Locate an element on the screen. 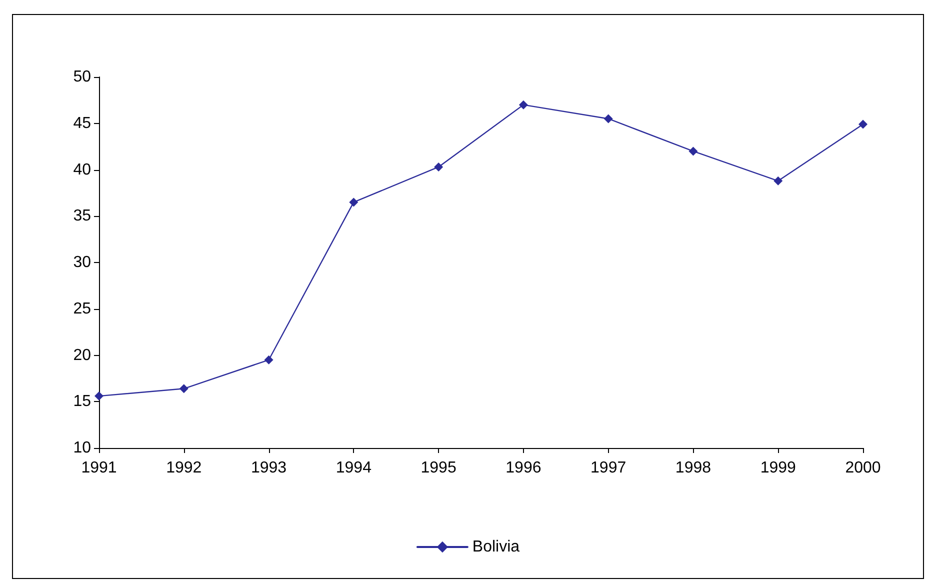 Image resolution: width=930 pixels, height=583 pixels. y-tick-label: 50 is located at coordinates (82, 77).